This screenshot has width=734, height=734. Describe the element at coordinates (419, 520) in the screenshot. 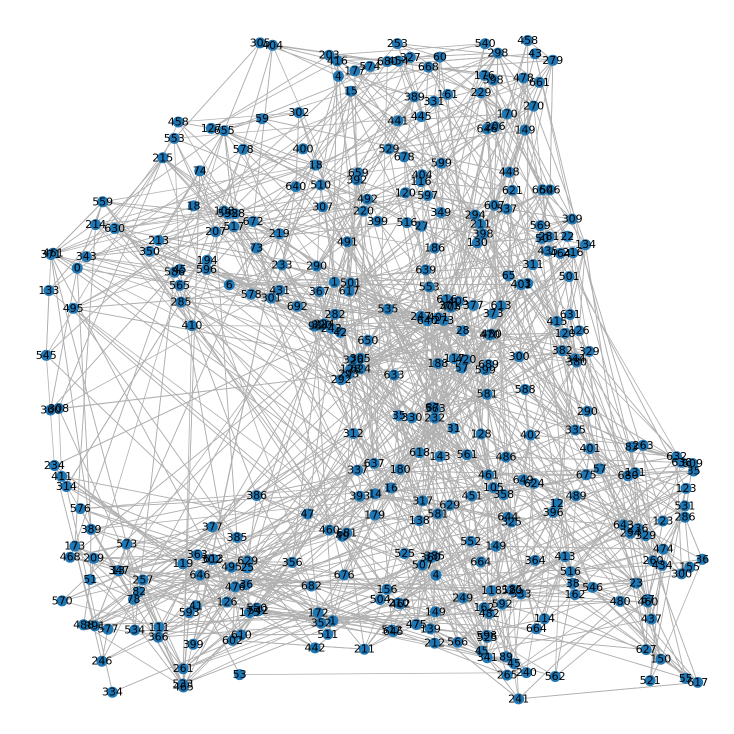

I see `node-label: 138` at that location.